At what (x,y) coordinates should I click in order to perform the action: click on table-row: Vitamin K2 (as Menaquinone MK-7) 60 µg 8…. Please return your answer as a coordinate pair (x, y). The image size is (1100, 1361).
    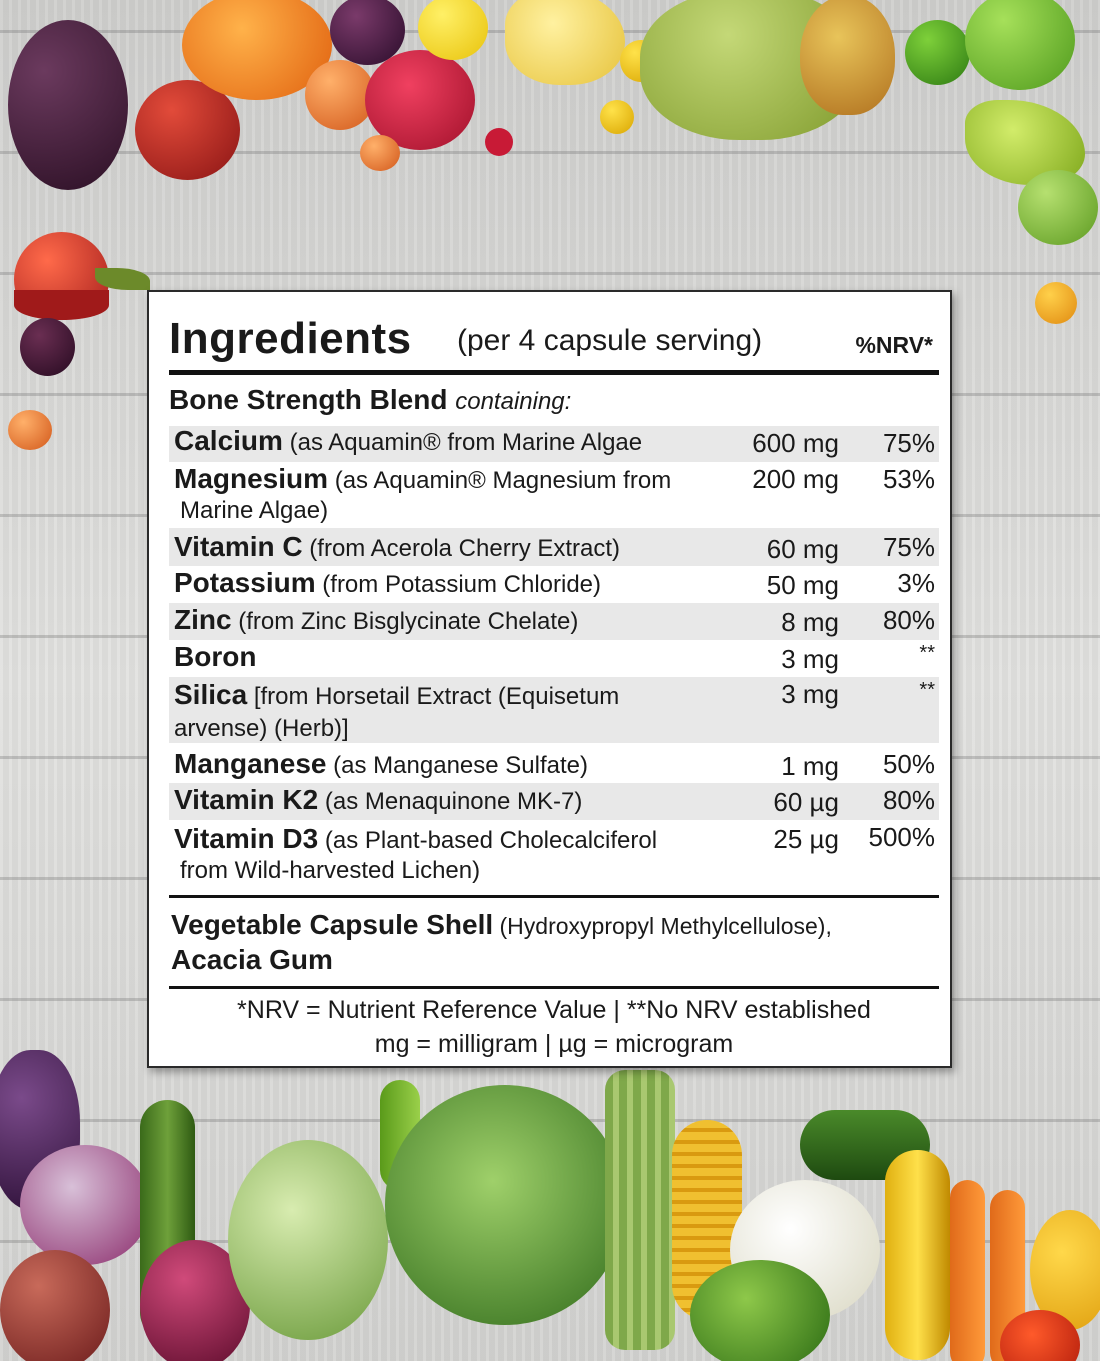
    Looking at the image, I should click on (554, 801).